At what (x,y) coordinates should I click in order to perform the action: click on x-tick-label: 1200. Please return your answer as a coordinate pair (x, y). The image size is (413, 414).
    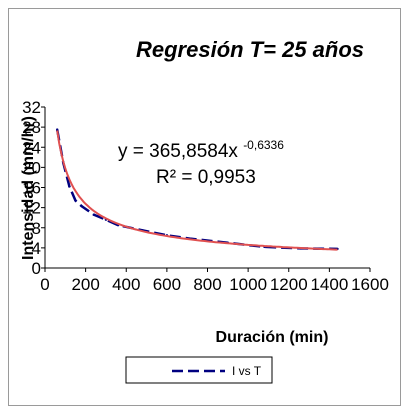
    Looking at the image, I should click on (289, 284).